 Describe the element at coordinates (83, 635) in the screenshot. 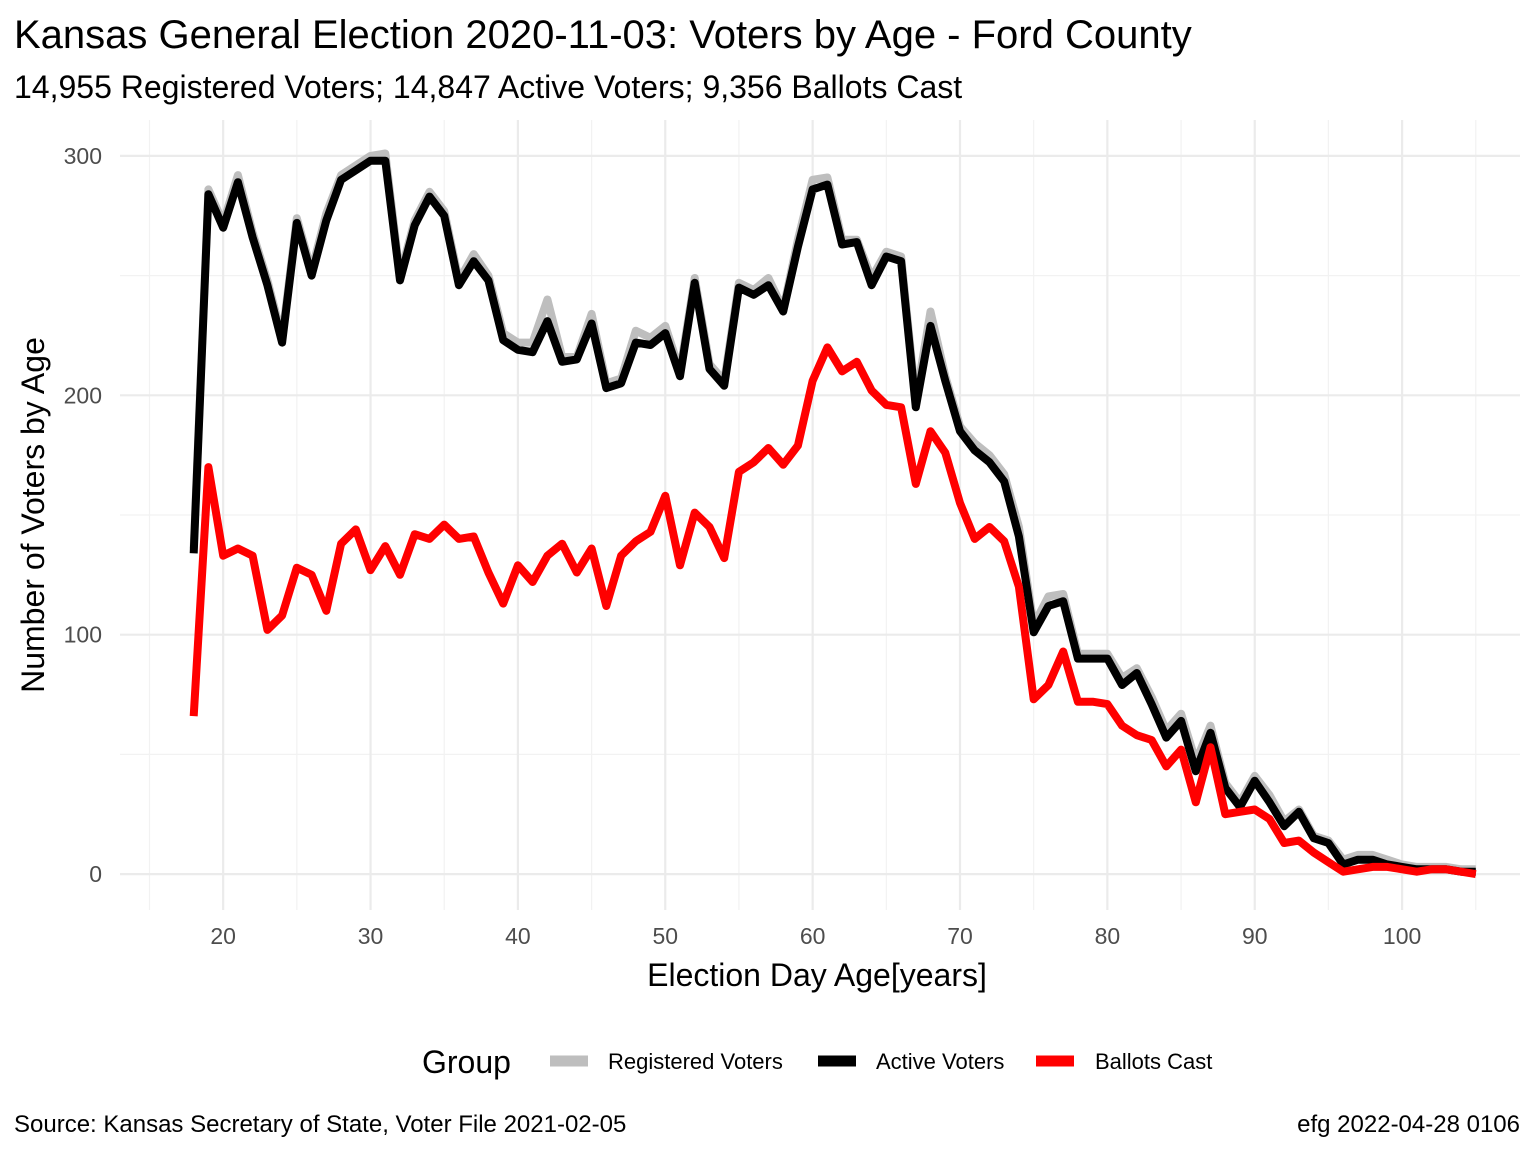

I see `y-tick-label: 100` at that location.